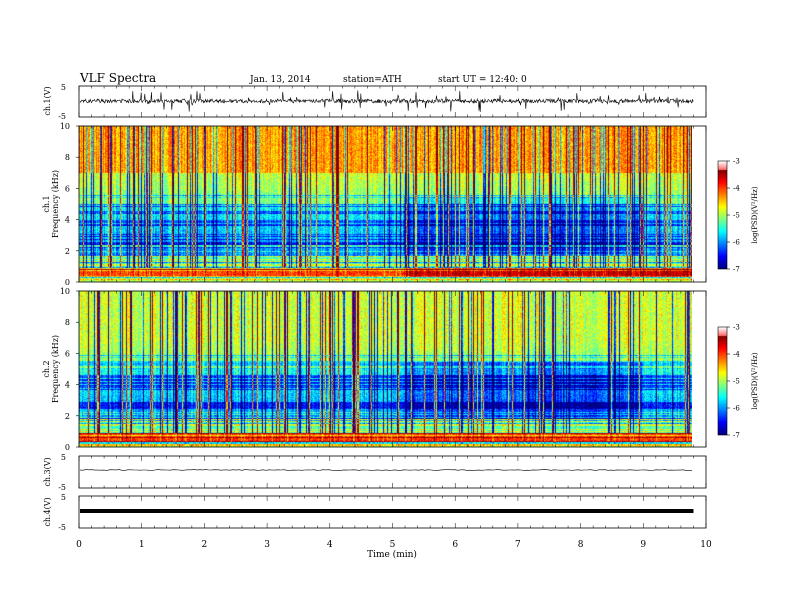 The width and height of the screenshot is (792, 612). Describe the element at coordinates (67, 353) in the screenshot. I see `ch2-spectrogram-ytick-label: 6` at that location.